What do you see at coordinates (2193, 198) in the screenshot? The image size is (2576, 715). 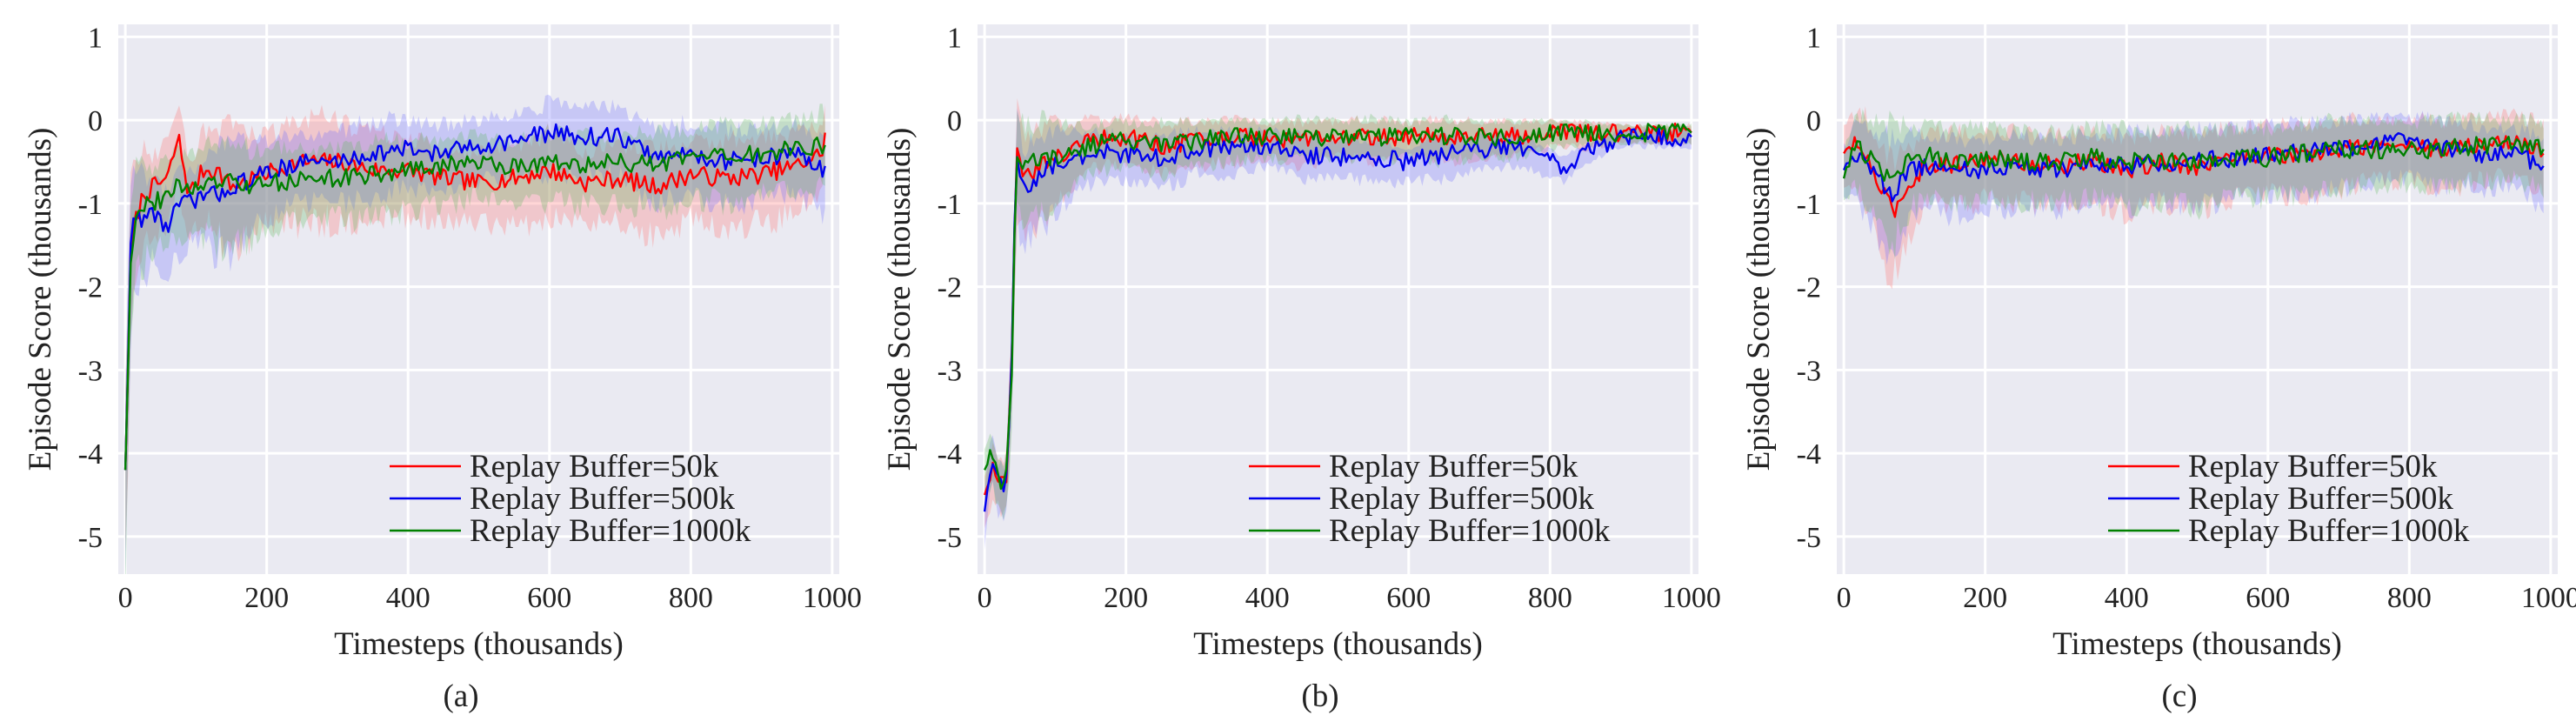 I see `plot-series` at bounding box center [2193, 198].